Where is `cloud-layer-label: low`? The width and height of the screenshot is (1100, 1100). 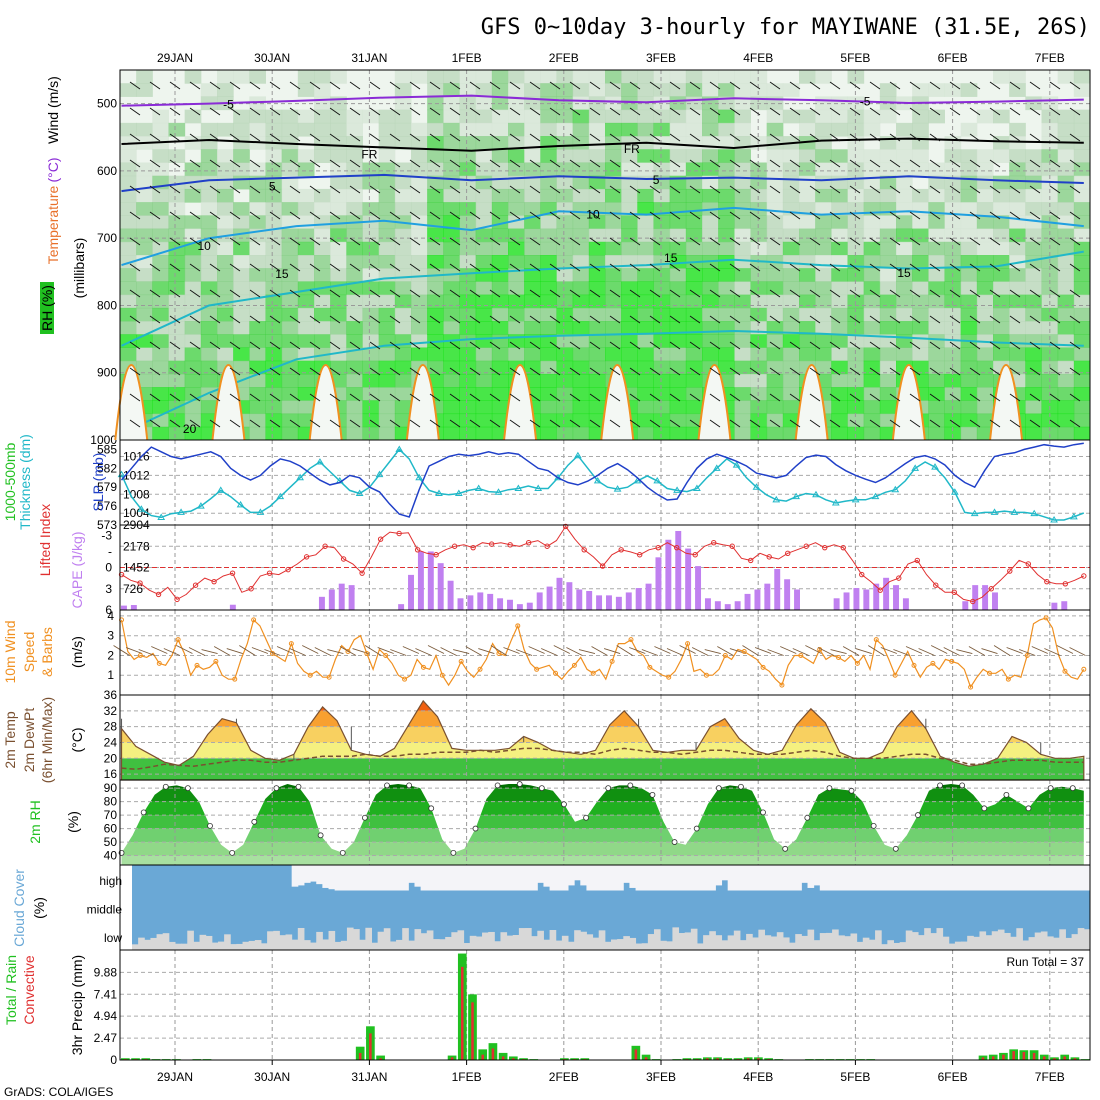
cloud-layer-label: low is located at coordinates (113, 938).